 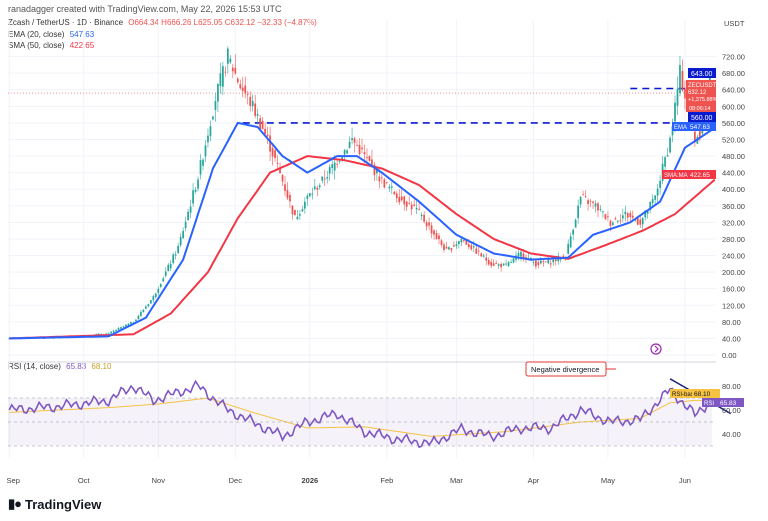 What do you see at coordinates (51, 34) in the screenshot?
I see `ema-legend: EMA (20, close) 547.63` at bounding box center [51, 34].